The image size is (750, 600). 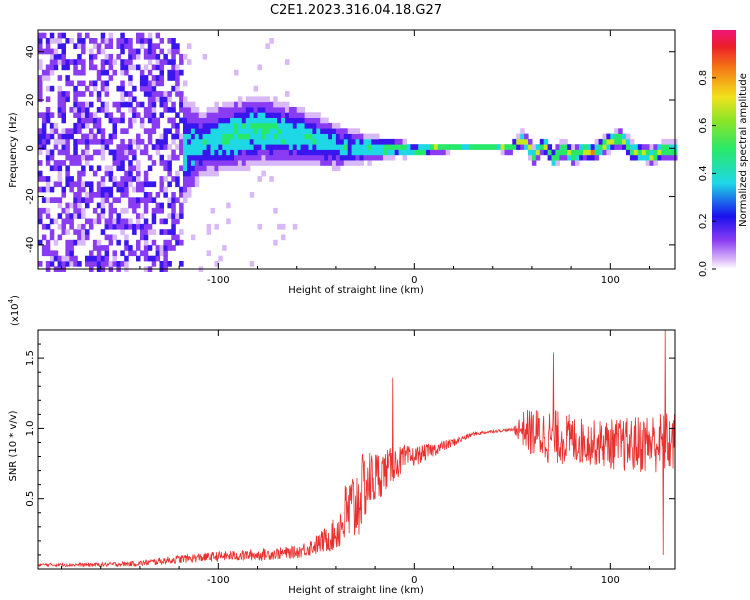 What do you see at coordinates (707, 173) in the screenshot?
I see `colorbar-ticks: 0.00.20.40.60.8` at bounding box center [707, 173].